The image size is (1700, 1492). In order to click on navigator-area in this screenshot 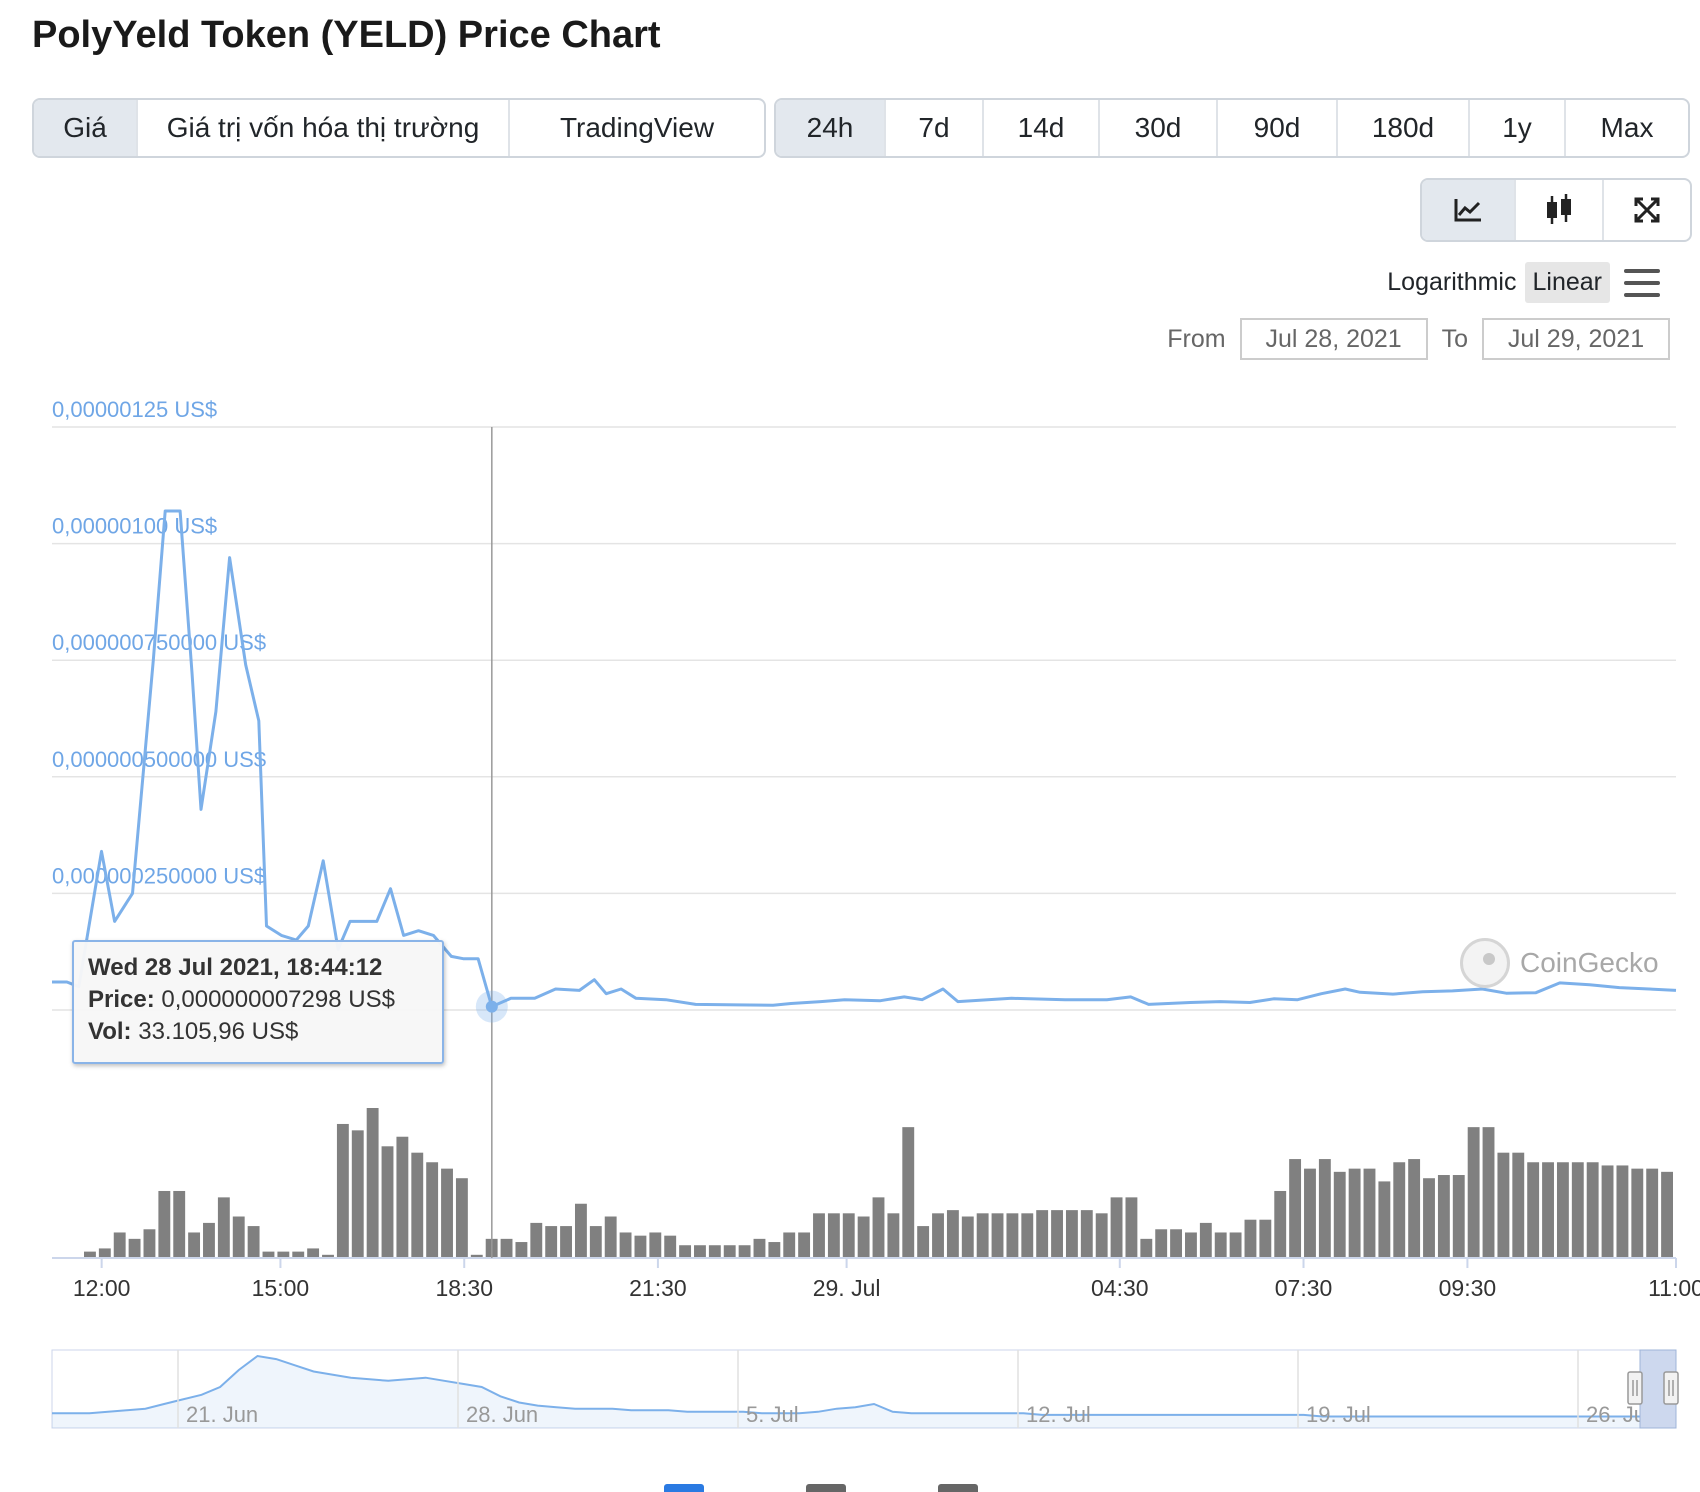, I will do `click(846, 1392)`.